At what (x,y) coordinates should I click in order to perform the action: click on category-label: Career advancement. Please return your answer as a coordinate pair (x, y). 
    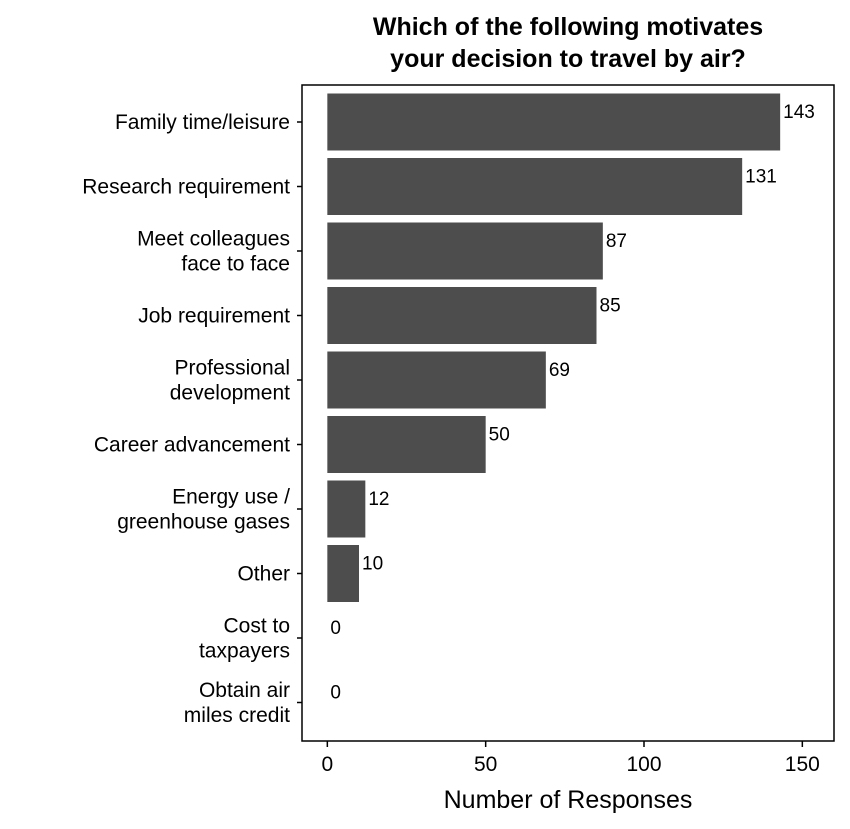
    Looking at the image, I should click on (192, 445).